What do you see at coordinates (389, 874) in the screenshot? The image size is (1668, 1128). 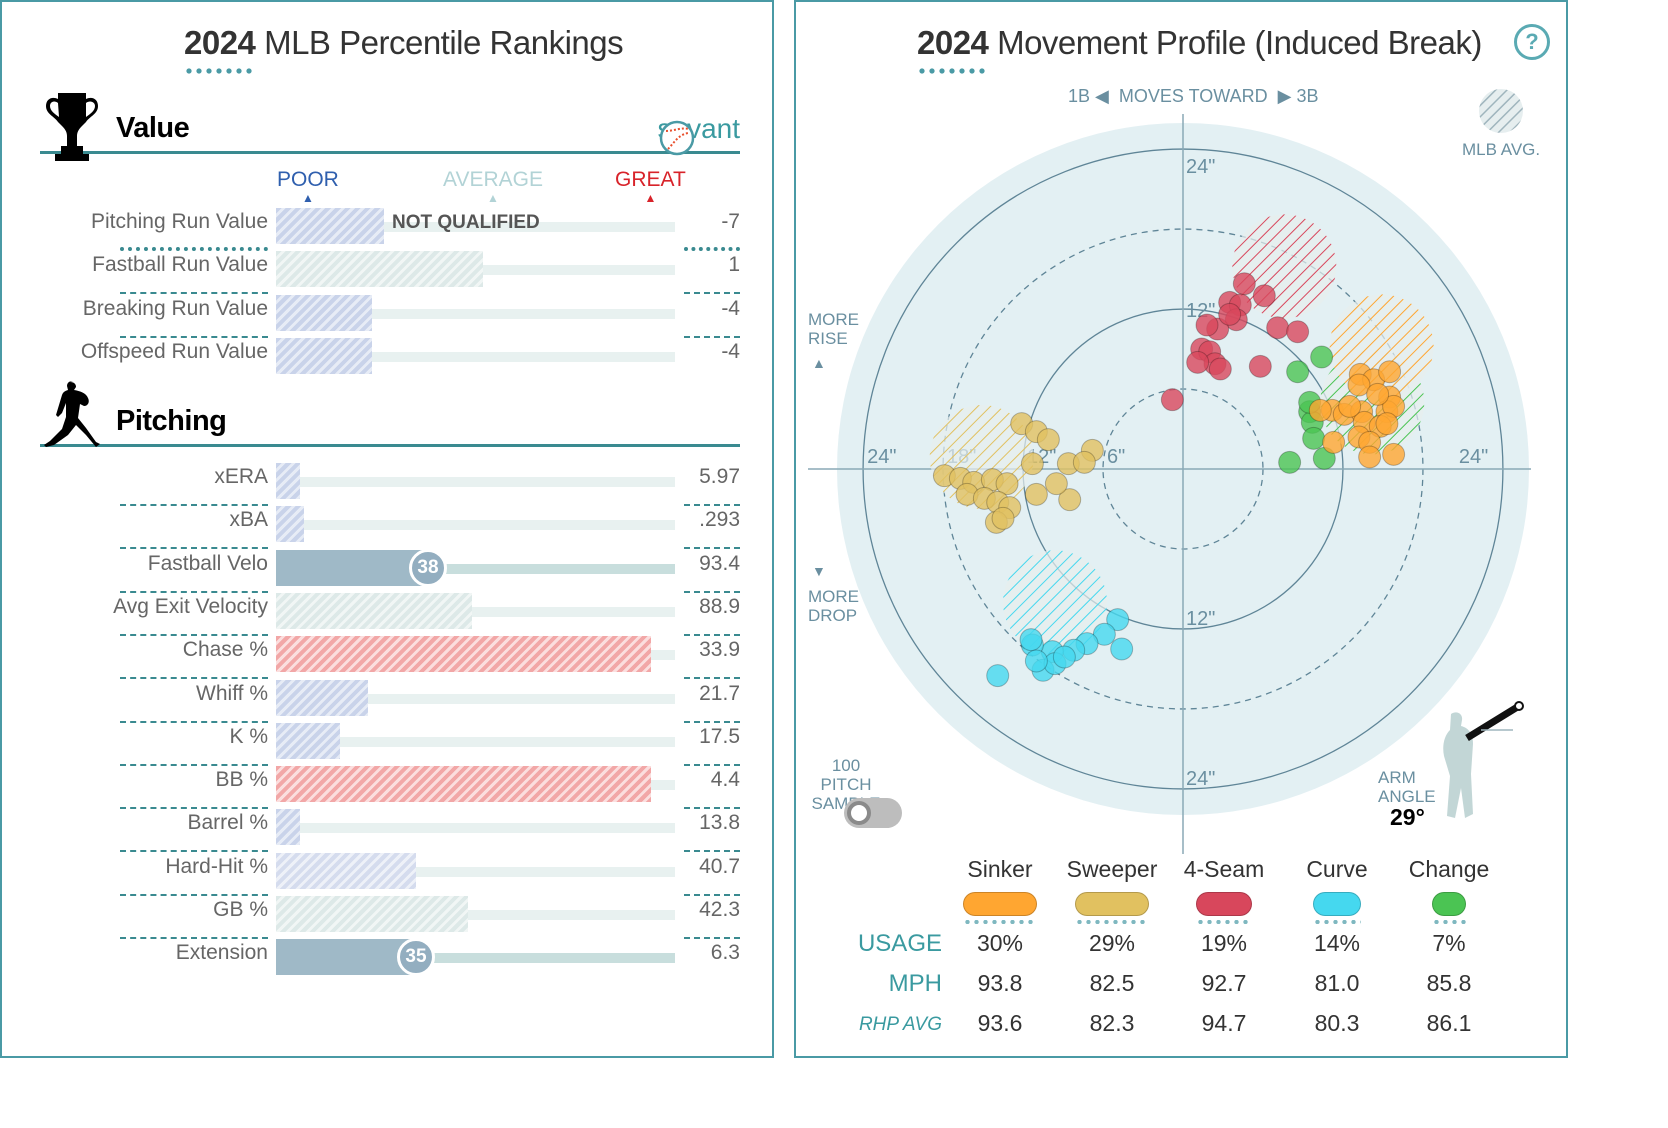 I see `metric-row: Hard-Hit % 40.7` at bounding box center [389, 874].